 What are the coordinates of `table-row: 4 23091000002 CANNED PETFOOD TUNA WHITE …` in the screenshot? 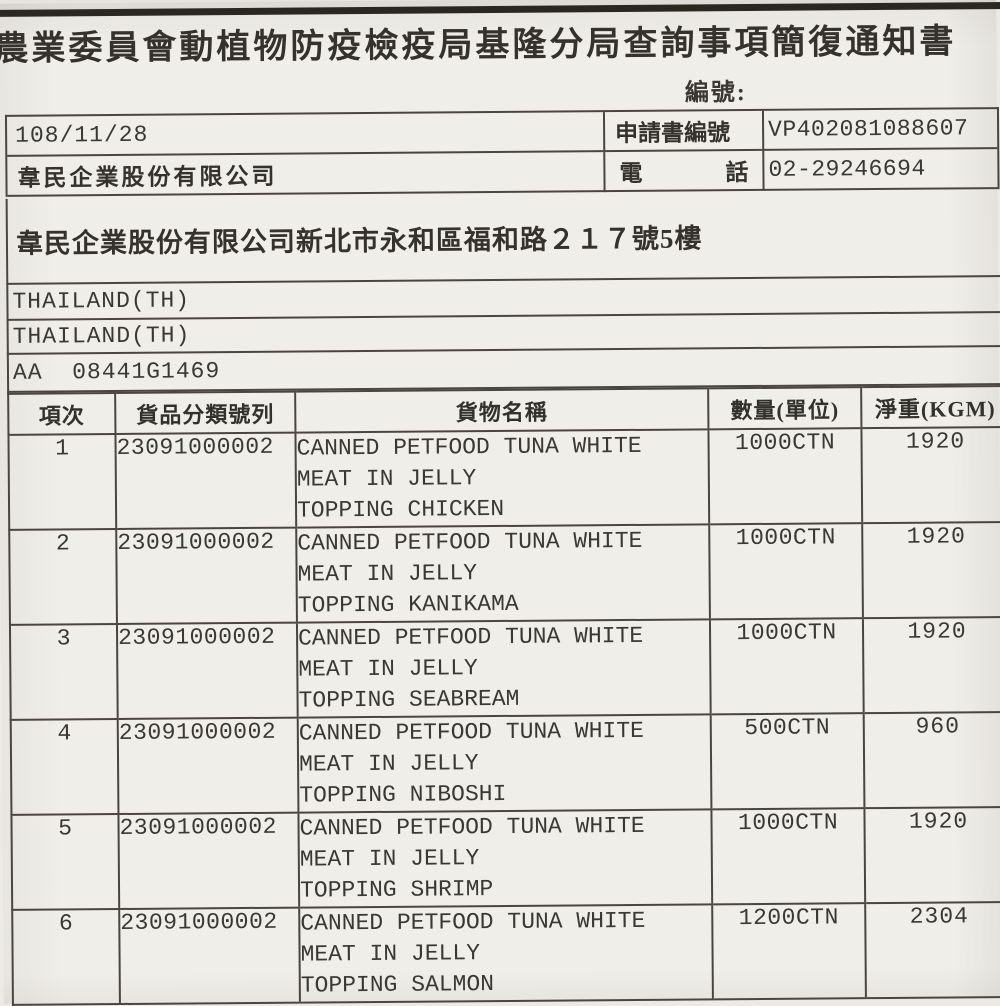 It's located at (505, 763).